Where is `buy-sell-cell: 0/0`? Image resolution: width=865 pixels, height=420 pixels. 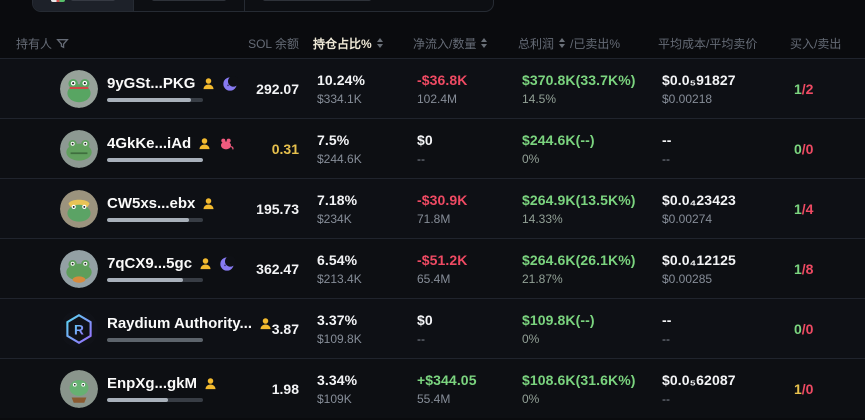
buy-sell-cell: 0/0 is located at coordinates (814, 149).